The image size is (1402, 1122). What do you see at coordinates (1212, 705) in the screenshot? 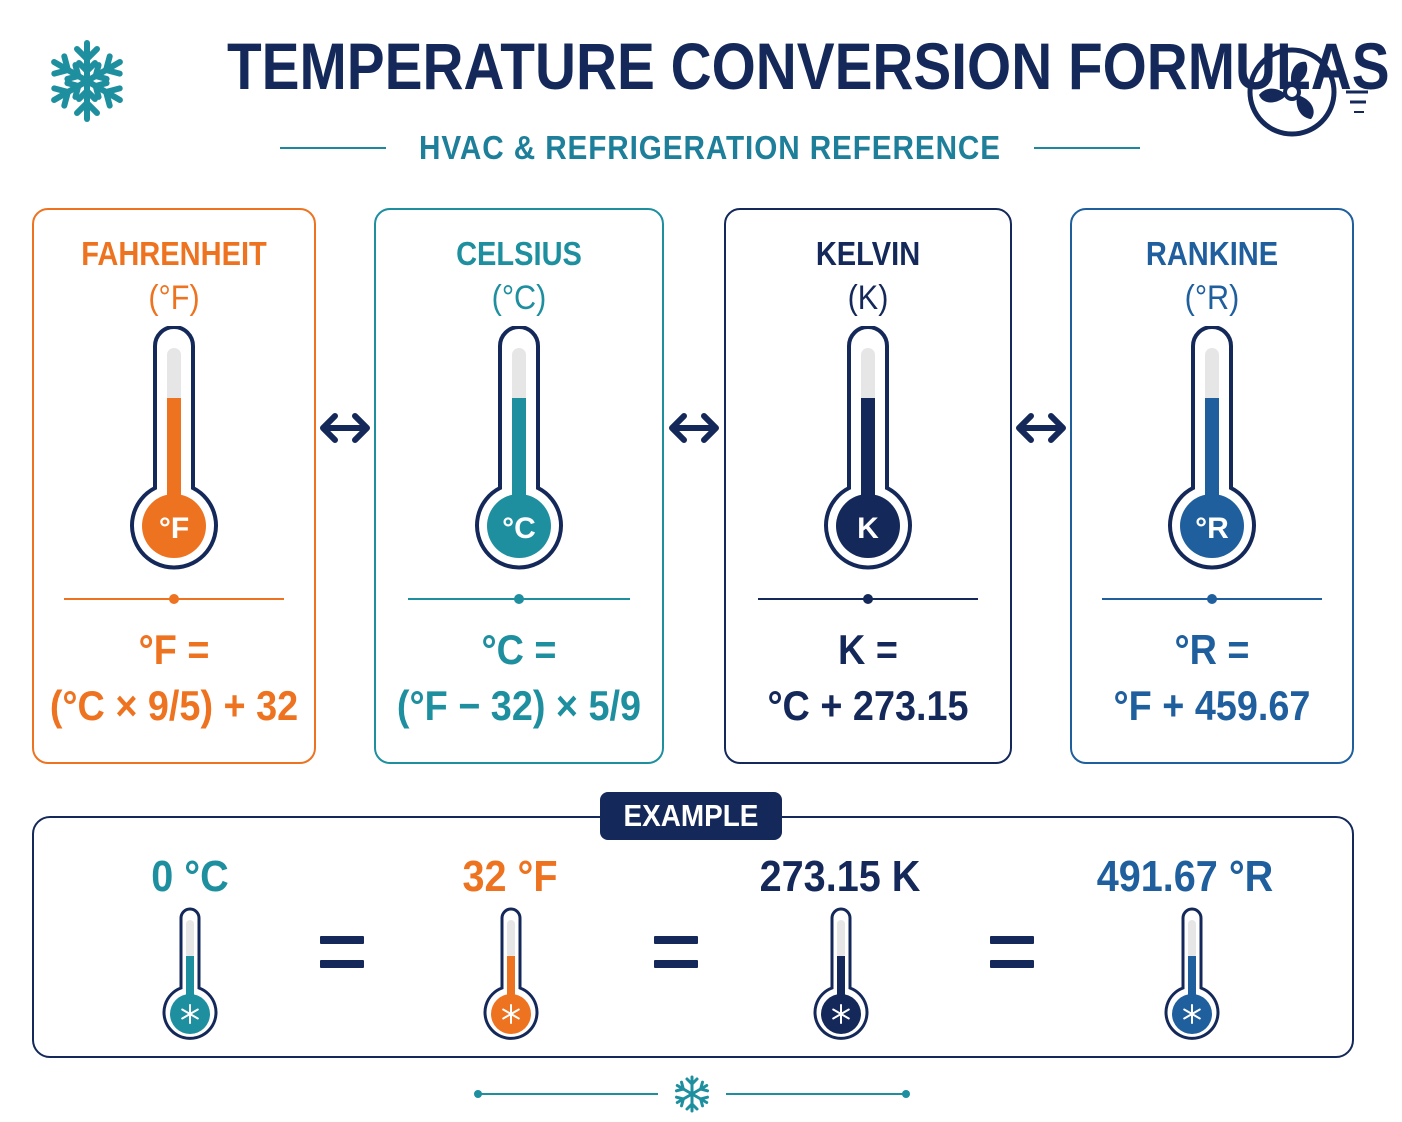
I see `formula-line-2: °F + 459.67` at bounding box center [1212, 705].